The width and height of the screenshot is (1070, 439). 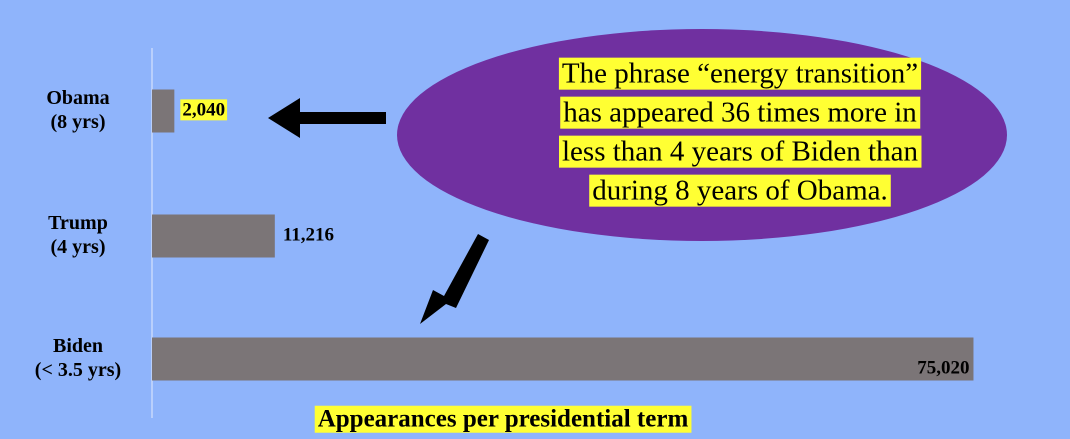 I want to click on value-label: 11,216, so click(x=308, y=234).